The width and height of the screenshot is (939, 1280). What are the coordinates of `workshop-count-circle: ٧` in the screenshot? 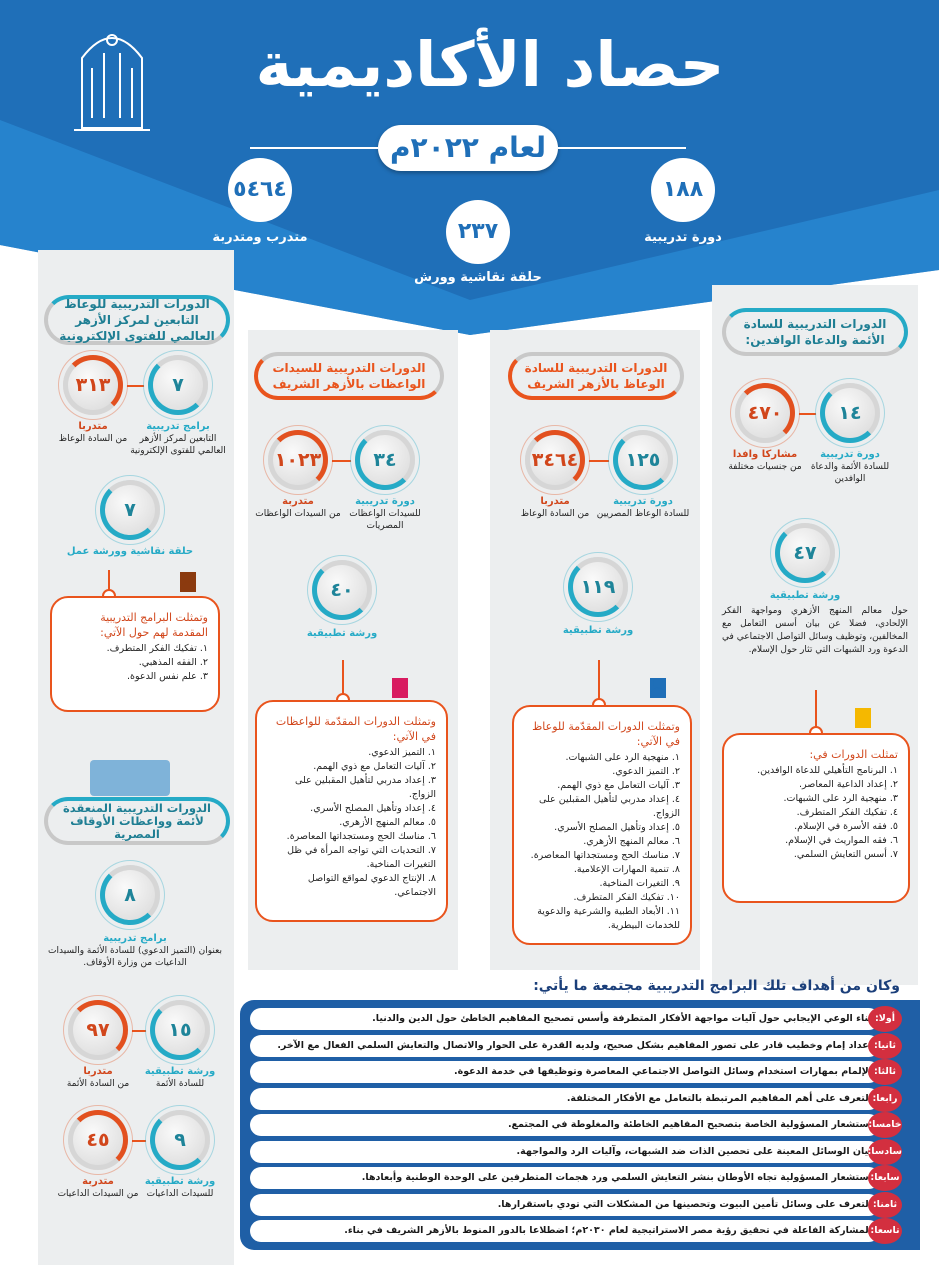 It's located at (130, 510).